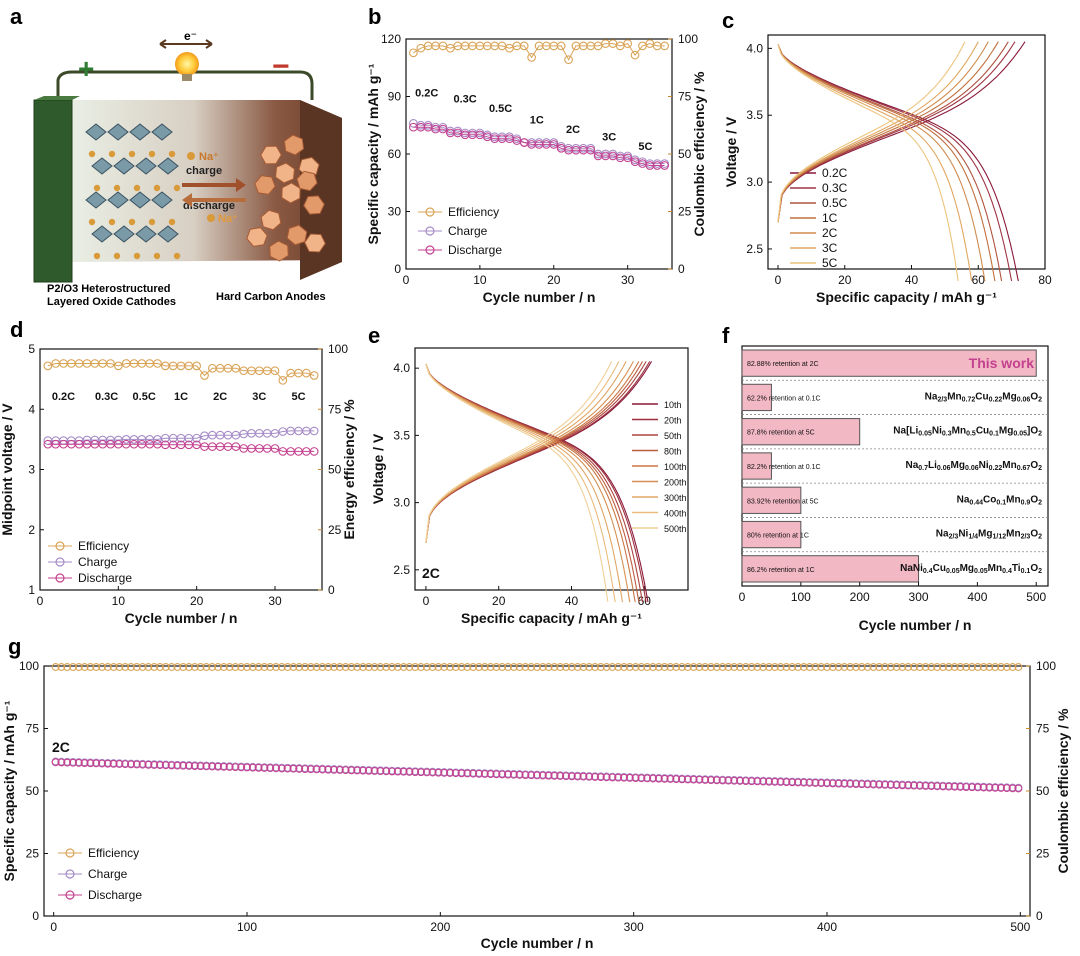 This screenshot has width=1080, height=956. Describe the element at coordinates (628, 158) in the screenshot. I see `b-marker-discharge` at that location.